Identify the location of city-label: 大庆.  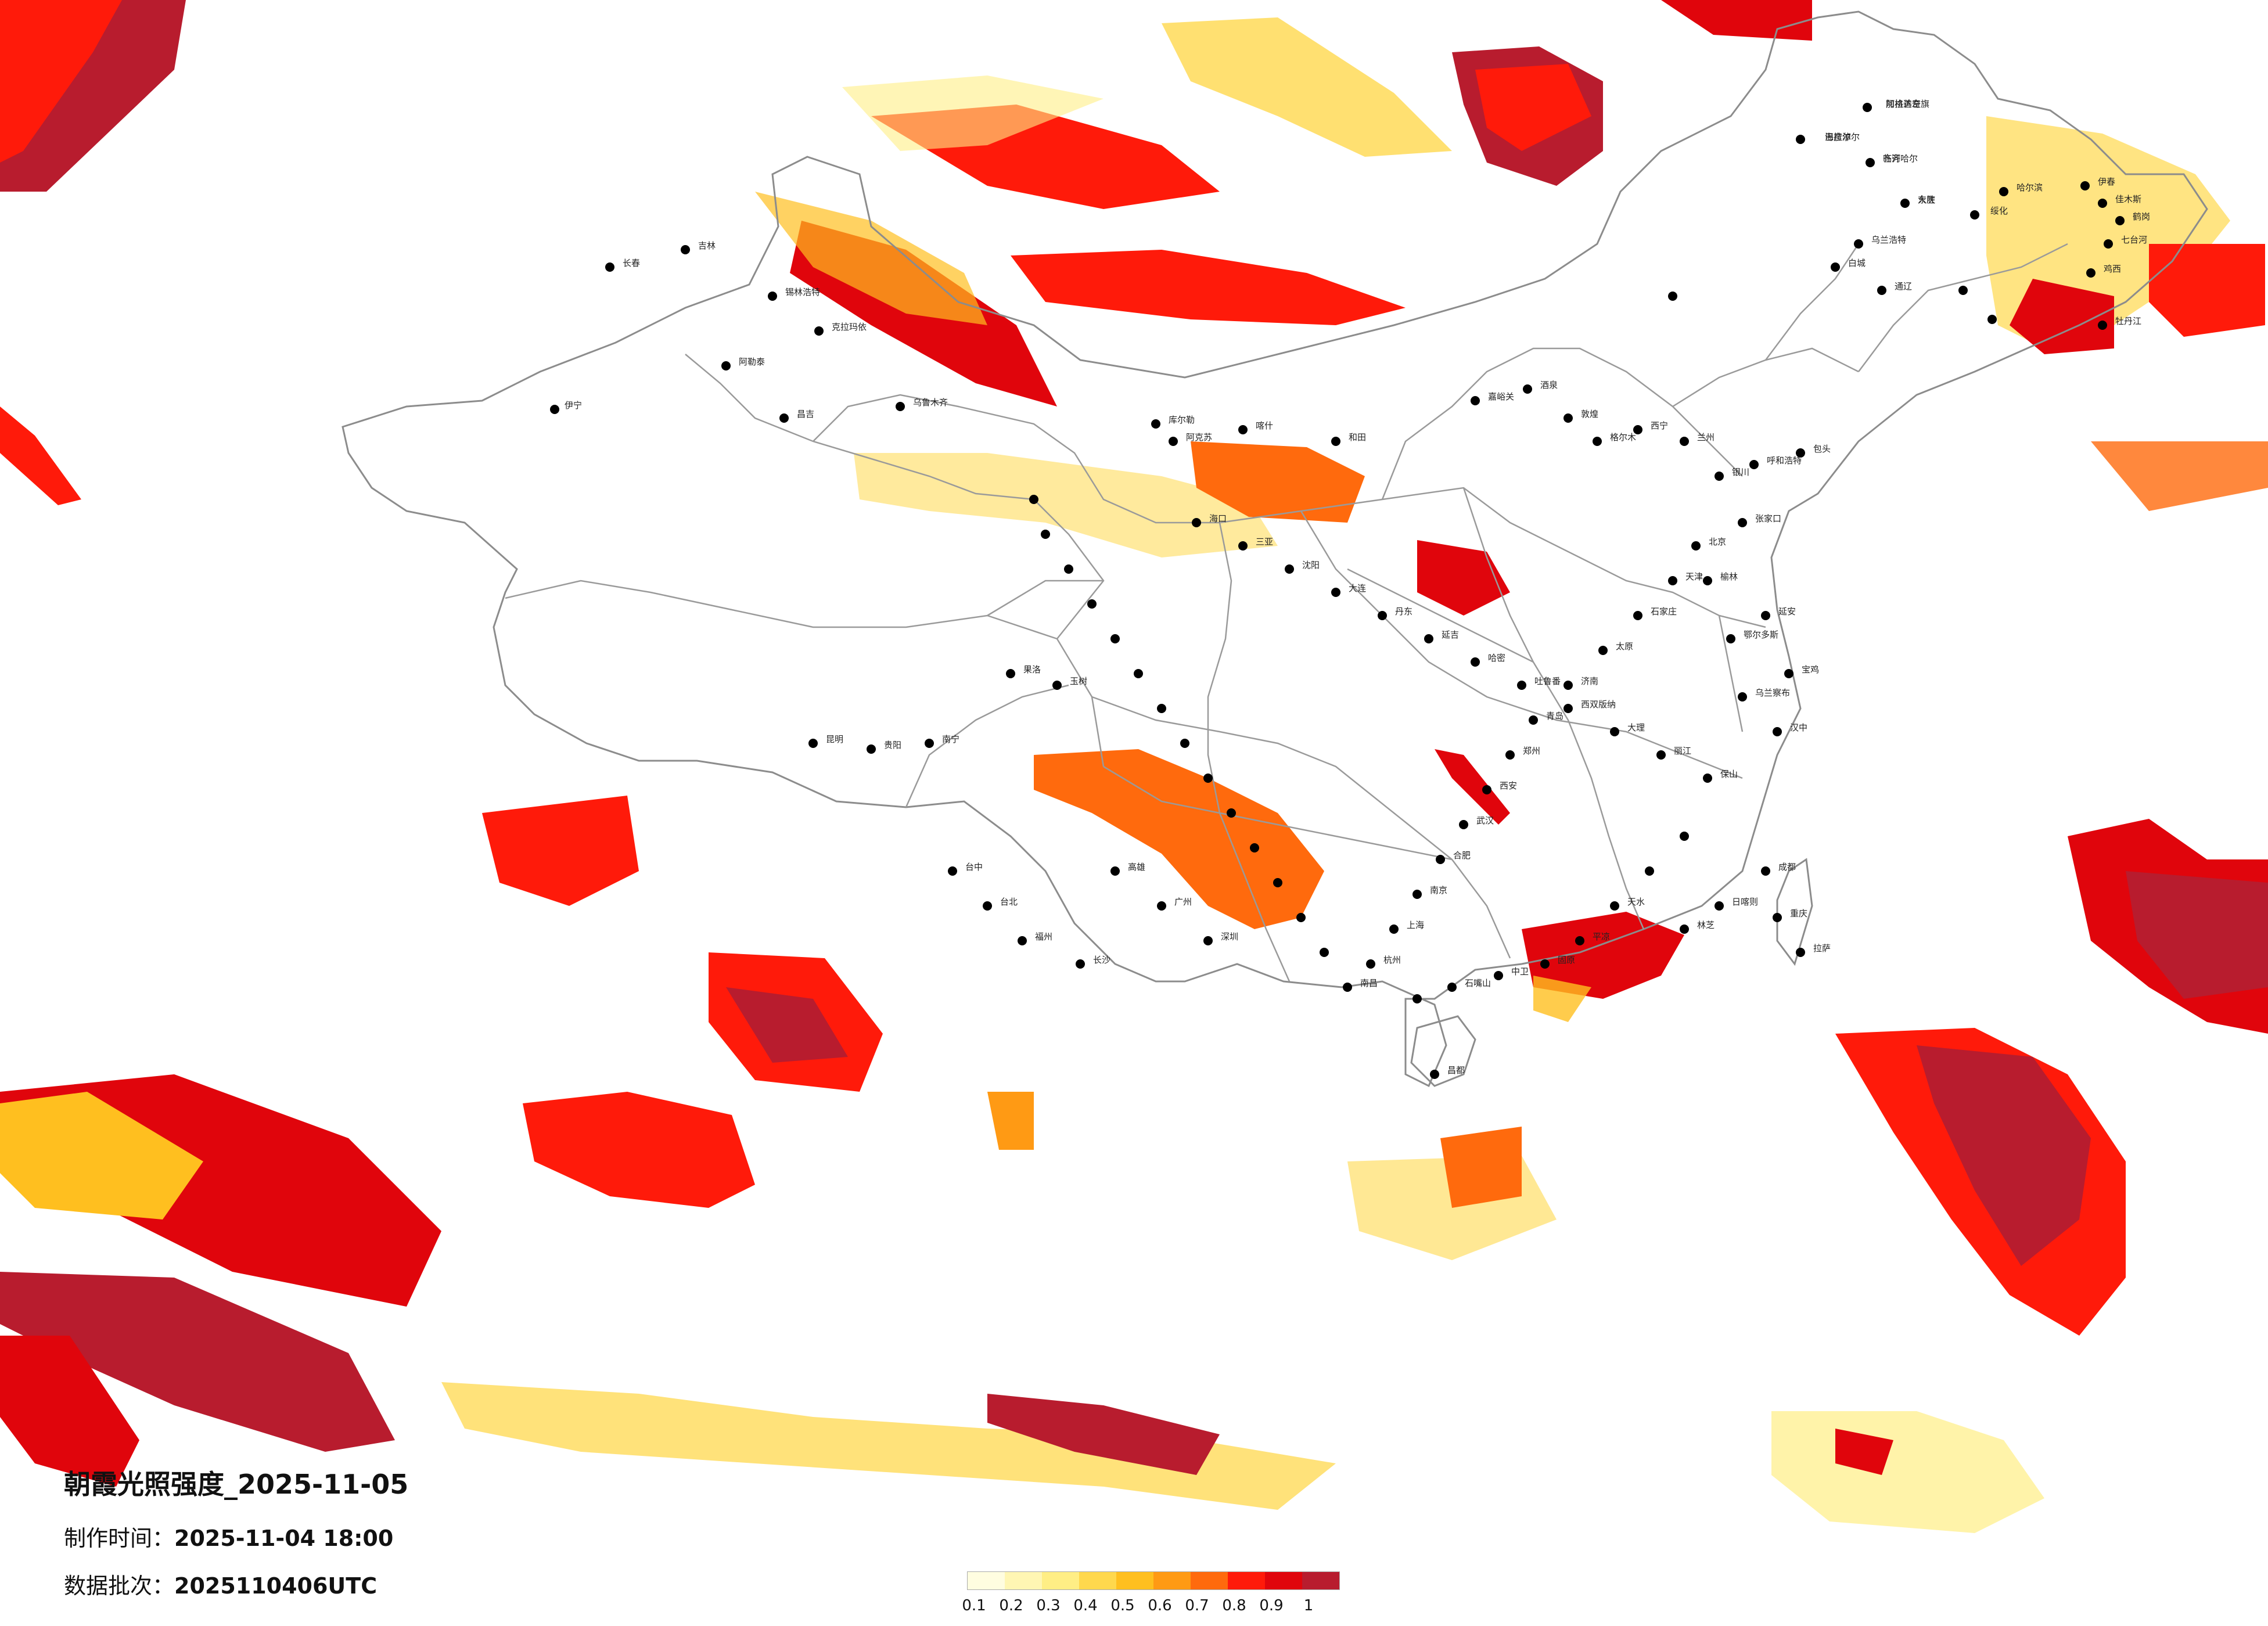
(1926, 200).